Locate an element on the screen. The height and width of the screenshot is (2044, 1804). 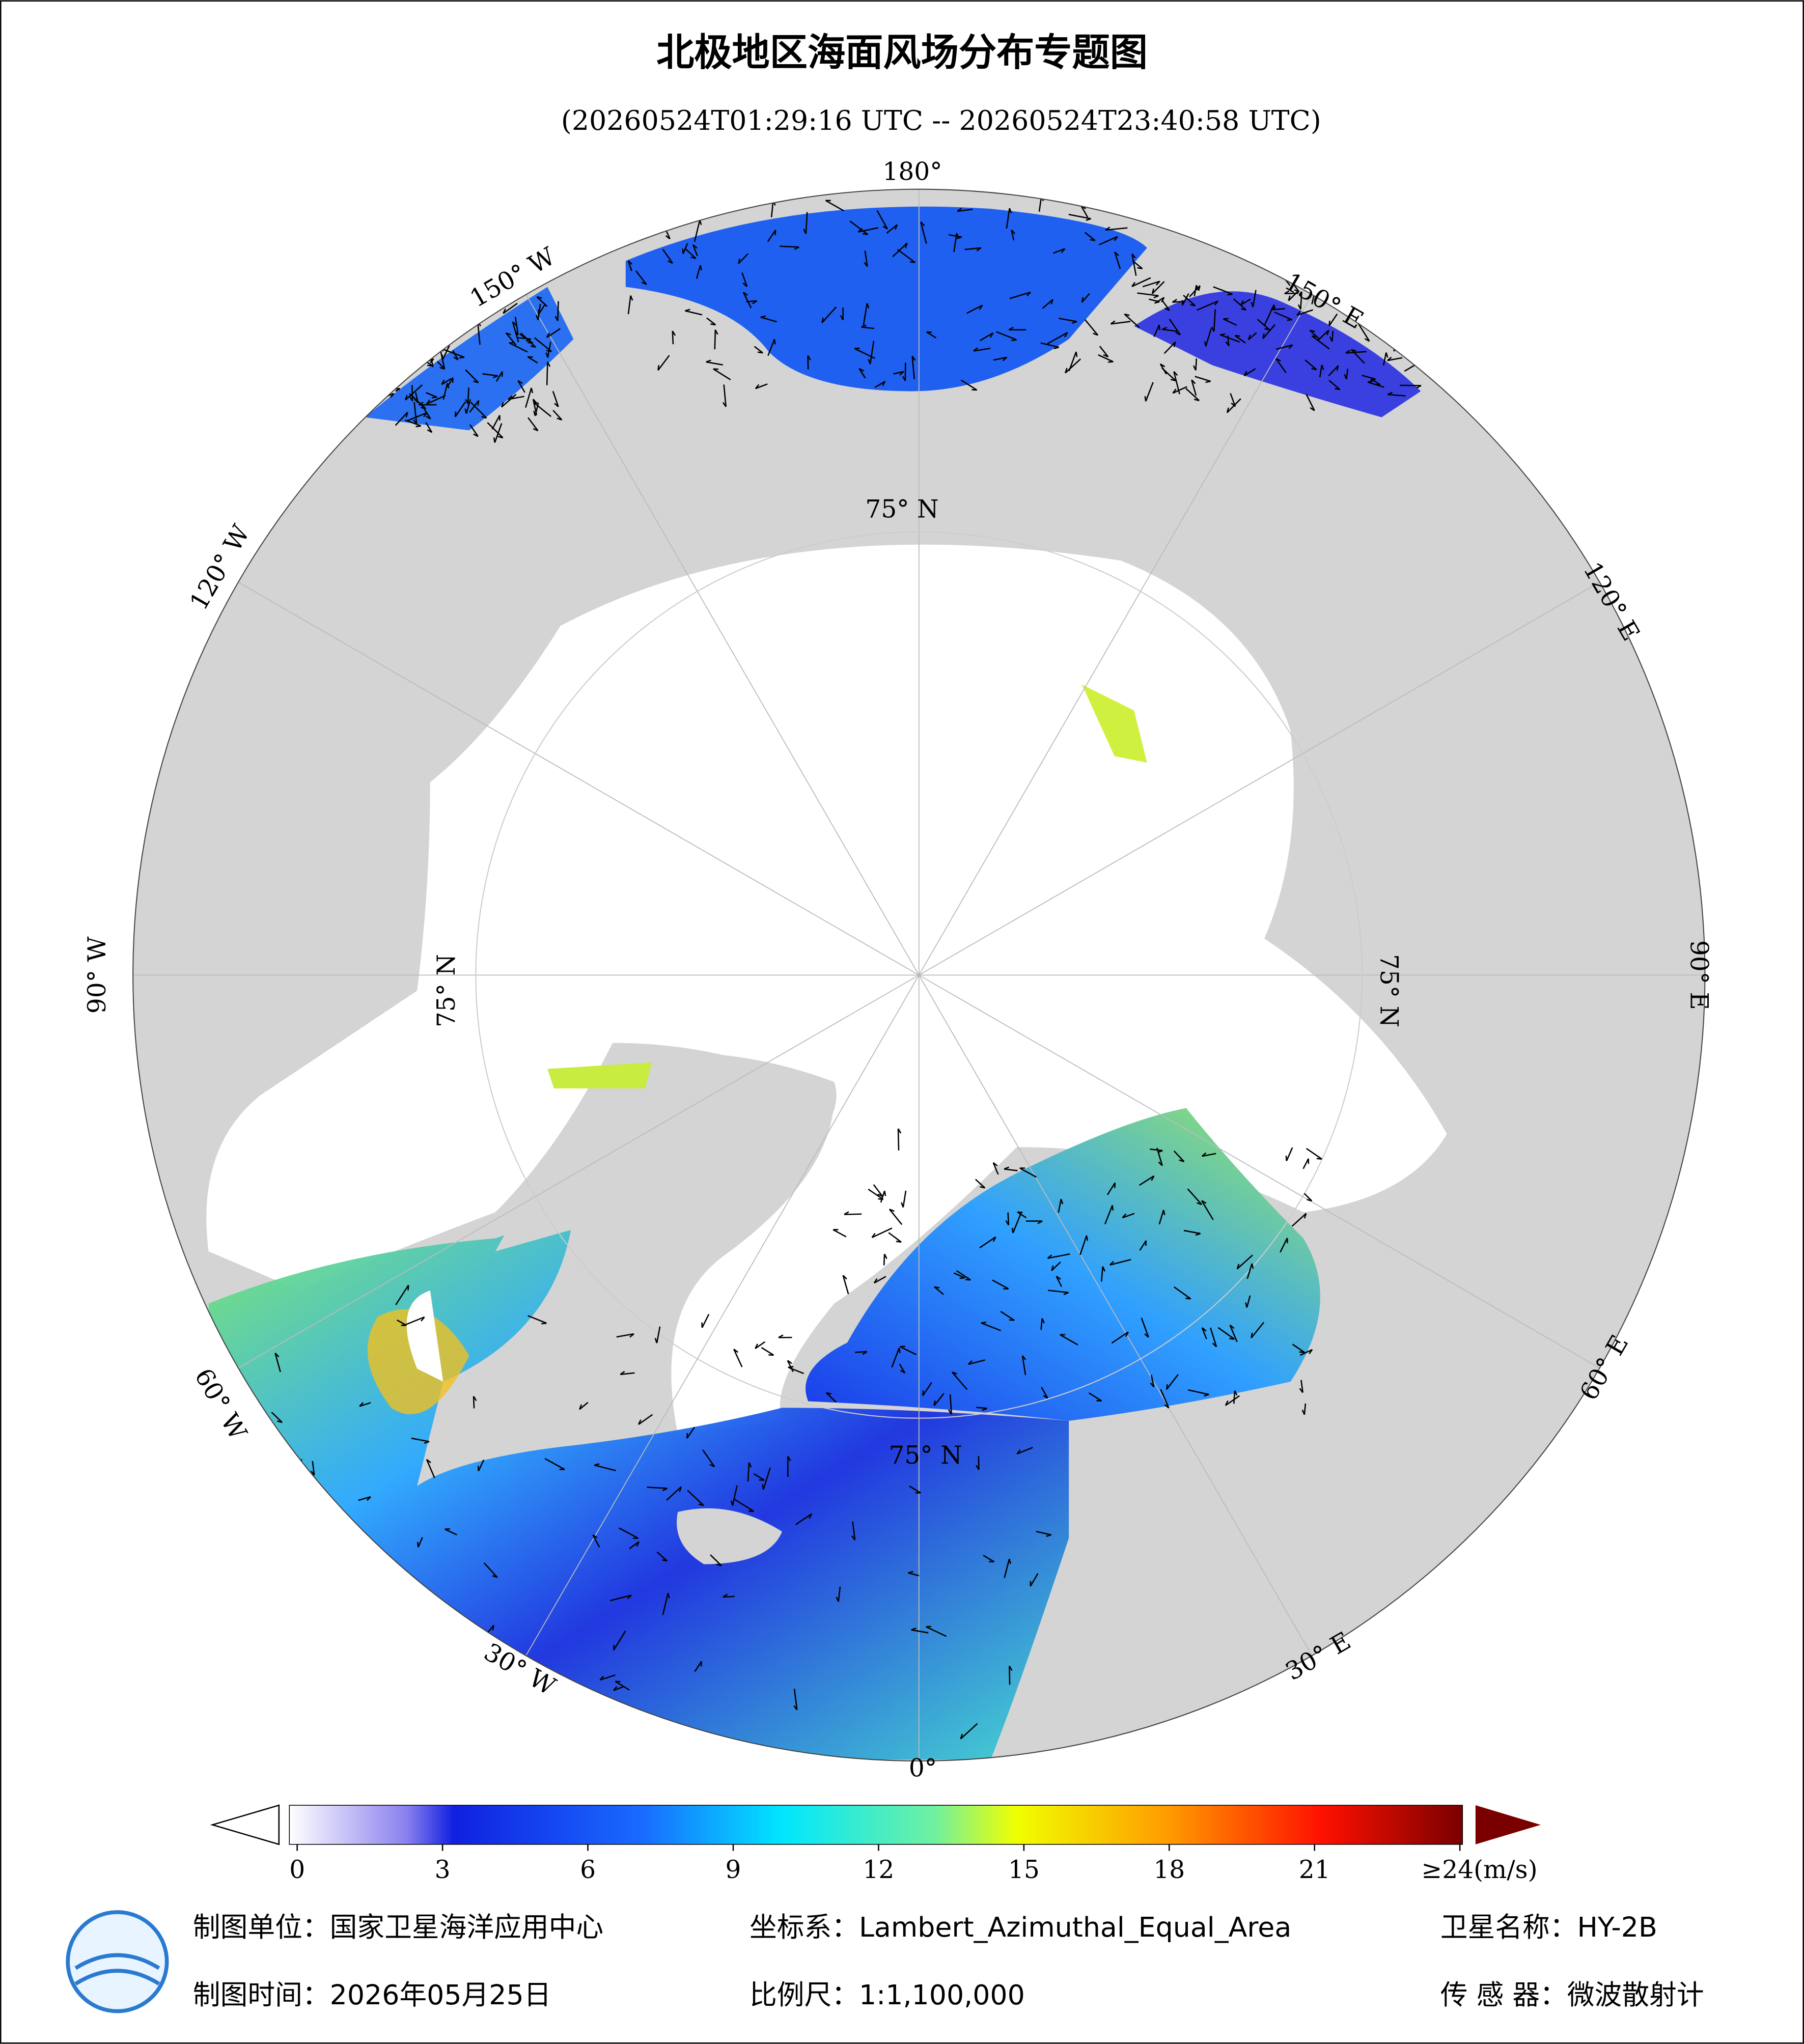
wind-field-barents is located at coordinates (1063, 1264).